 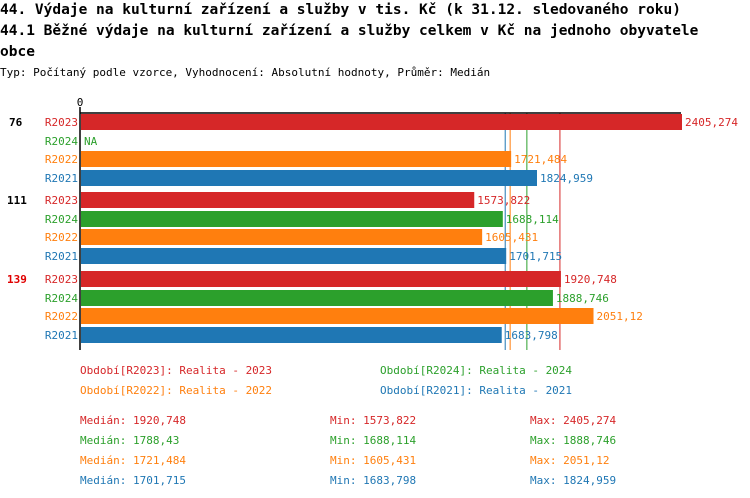 I want to click on stat-min-R2023: Min: 1573,822, so click(x=373, y=420).